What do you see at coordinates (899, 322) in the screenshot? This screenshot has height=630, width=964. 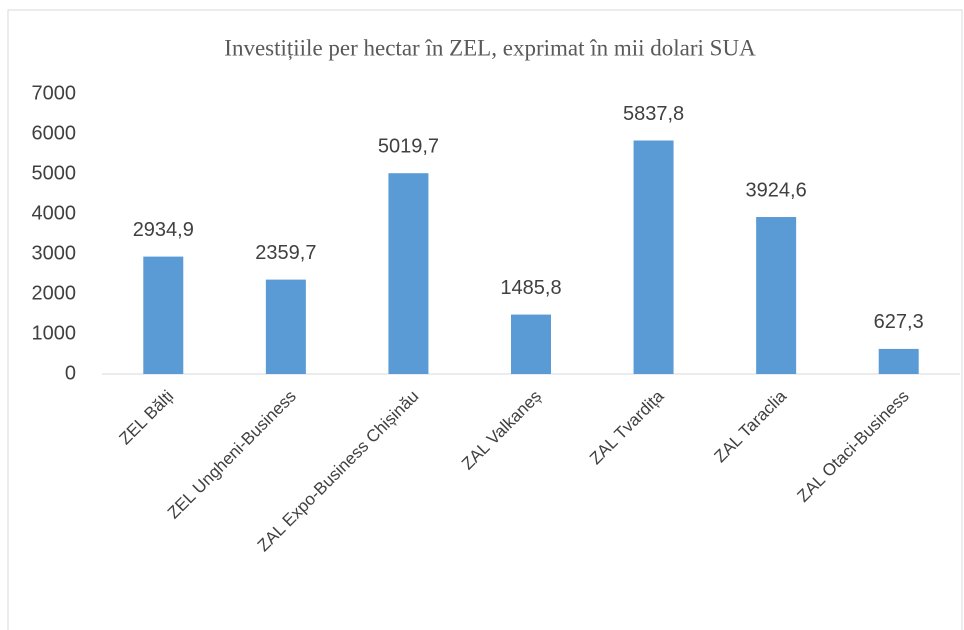 I see `data-label: 627,3` at bounding box center [899, 322].